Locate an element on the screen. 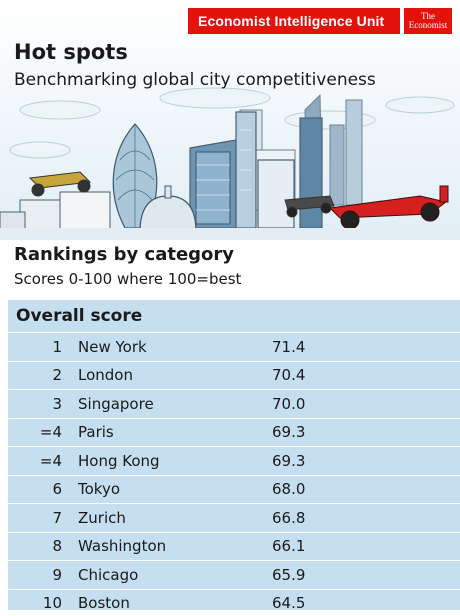 This screenshot has width=460, height=616. rank-cell: 1 is located at coordinates (57, 346).